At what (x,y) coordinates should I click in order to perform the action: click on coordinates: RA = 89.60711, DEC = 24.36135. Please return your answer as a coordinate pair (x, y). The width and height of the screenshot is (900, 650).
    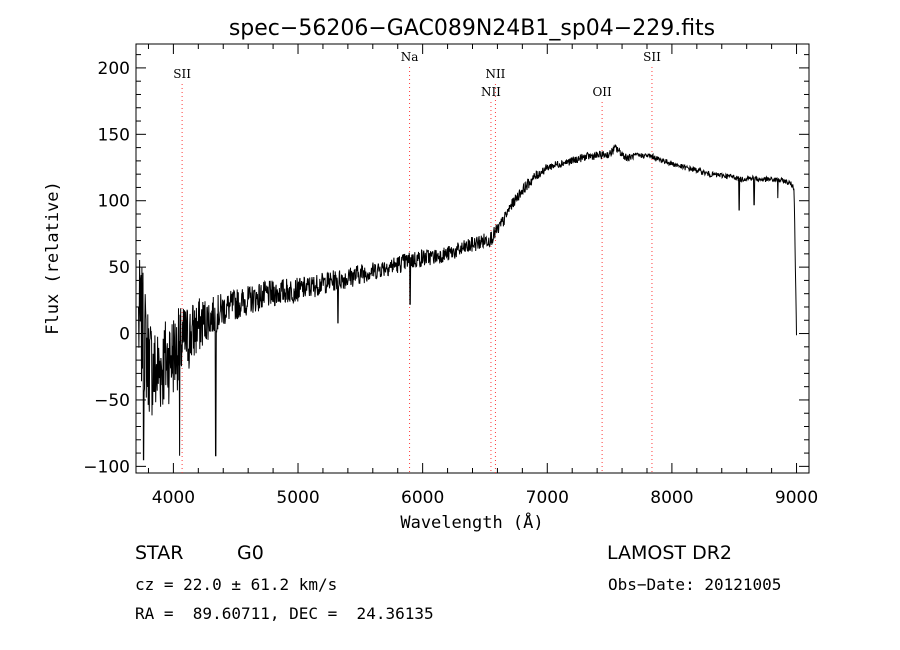
    Looking at the image, I should click on (284, 613).